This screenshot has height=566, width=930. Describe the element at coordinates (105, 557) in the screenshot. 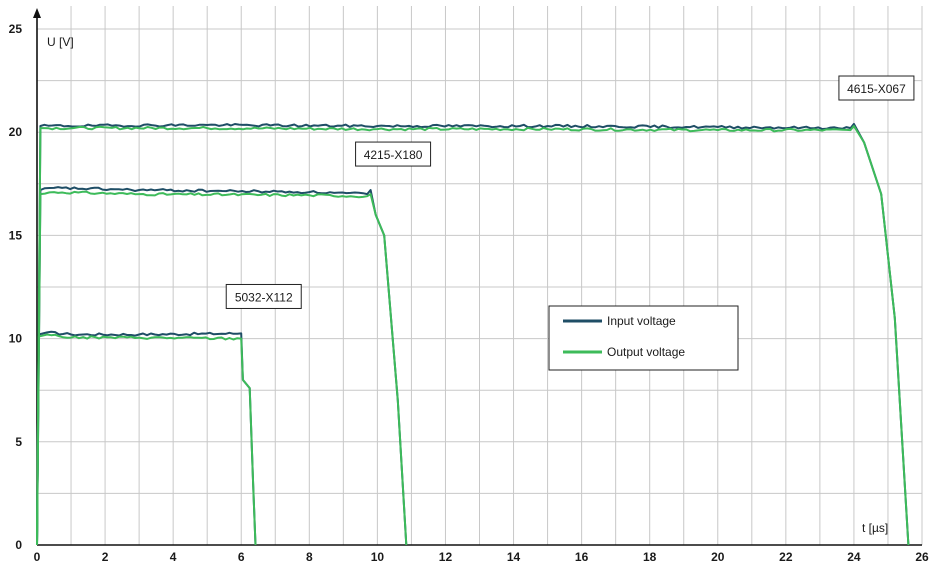

I see `x-tick-label: 2` at that location.